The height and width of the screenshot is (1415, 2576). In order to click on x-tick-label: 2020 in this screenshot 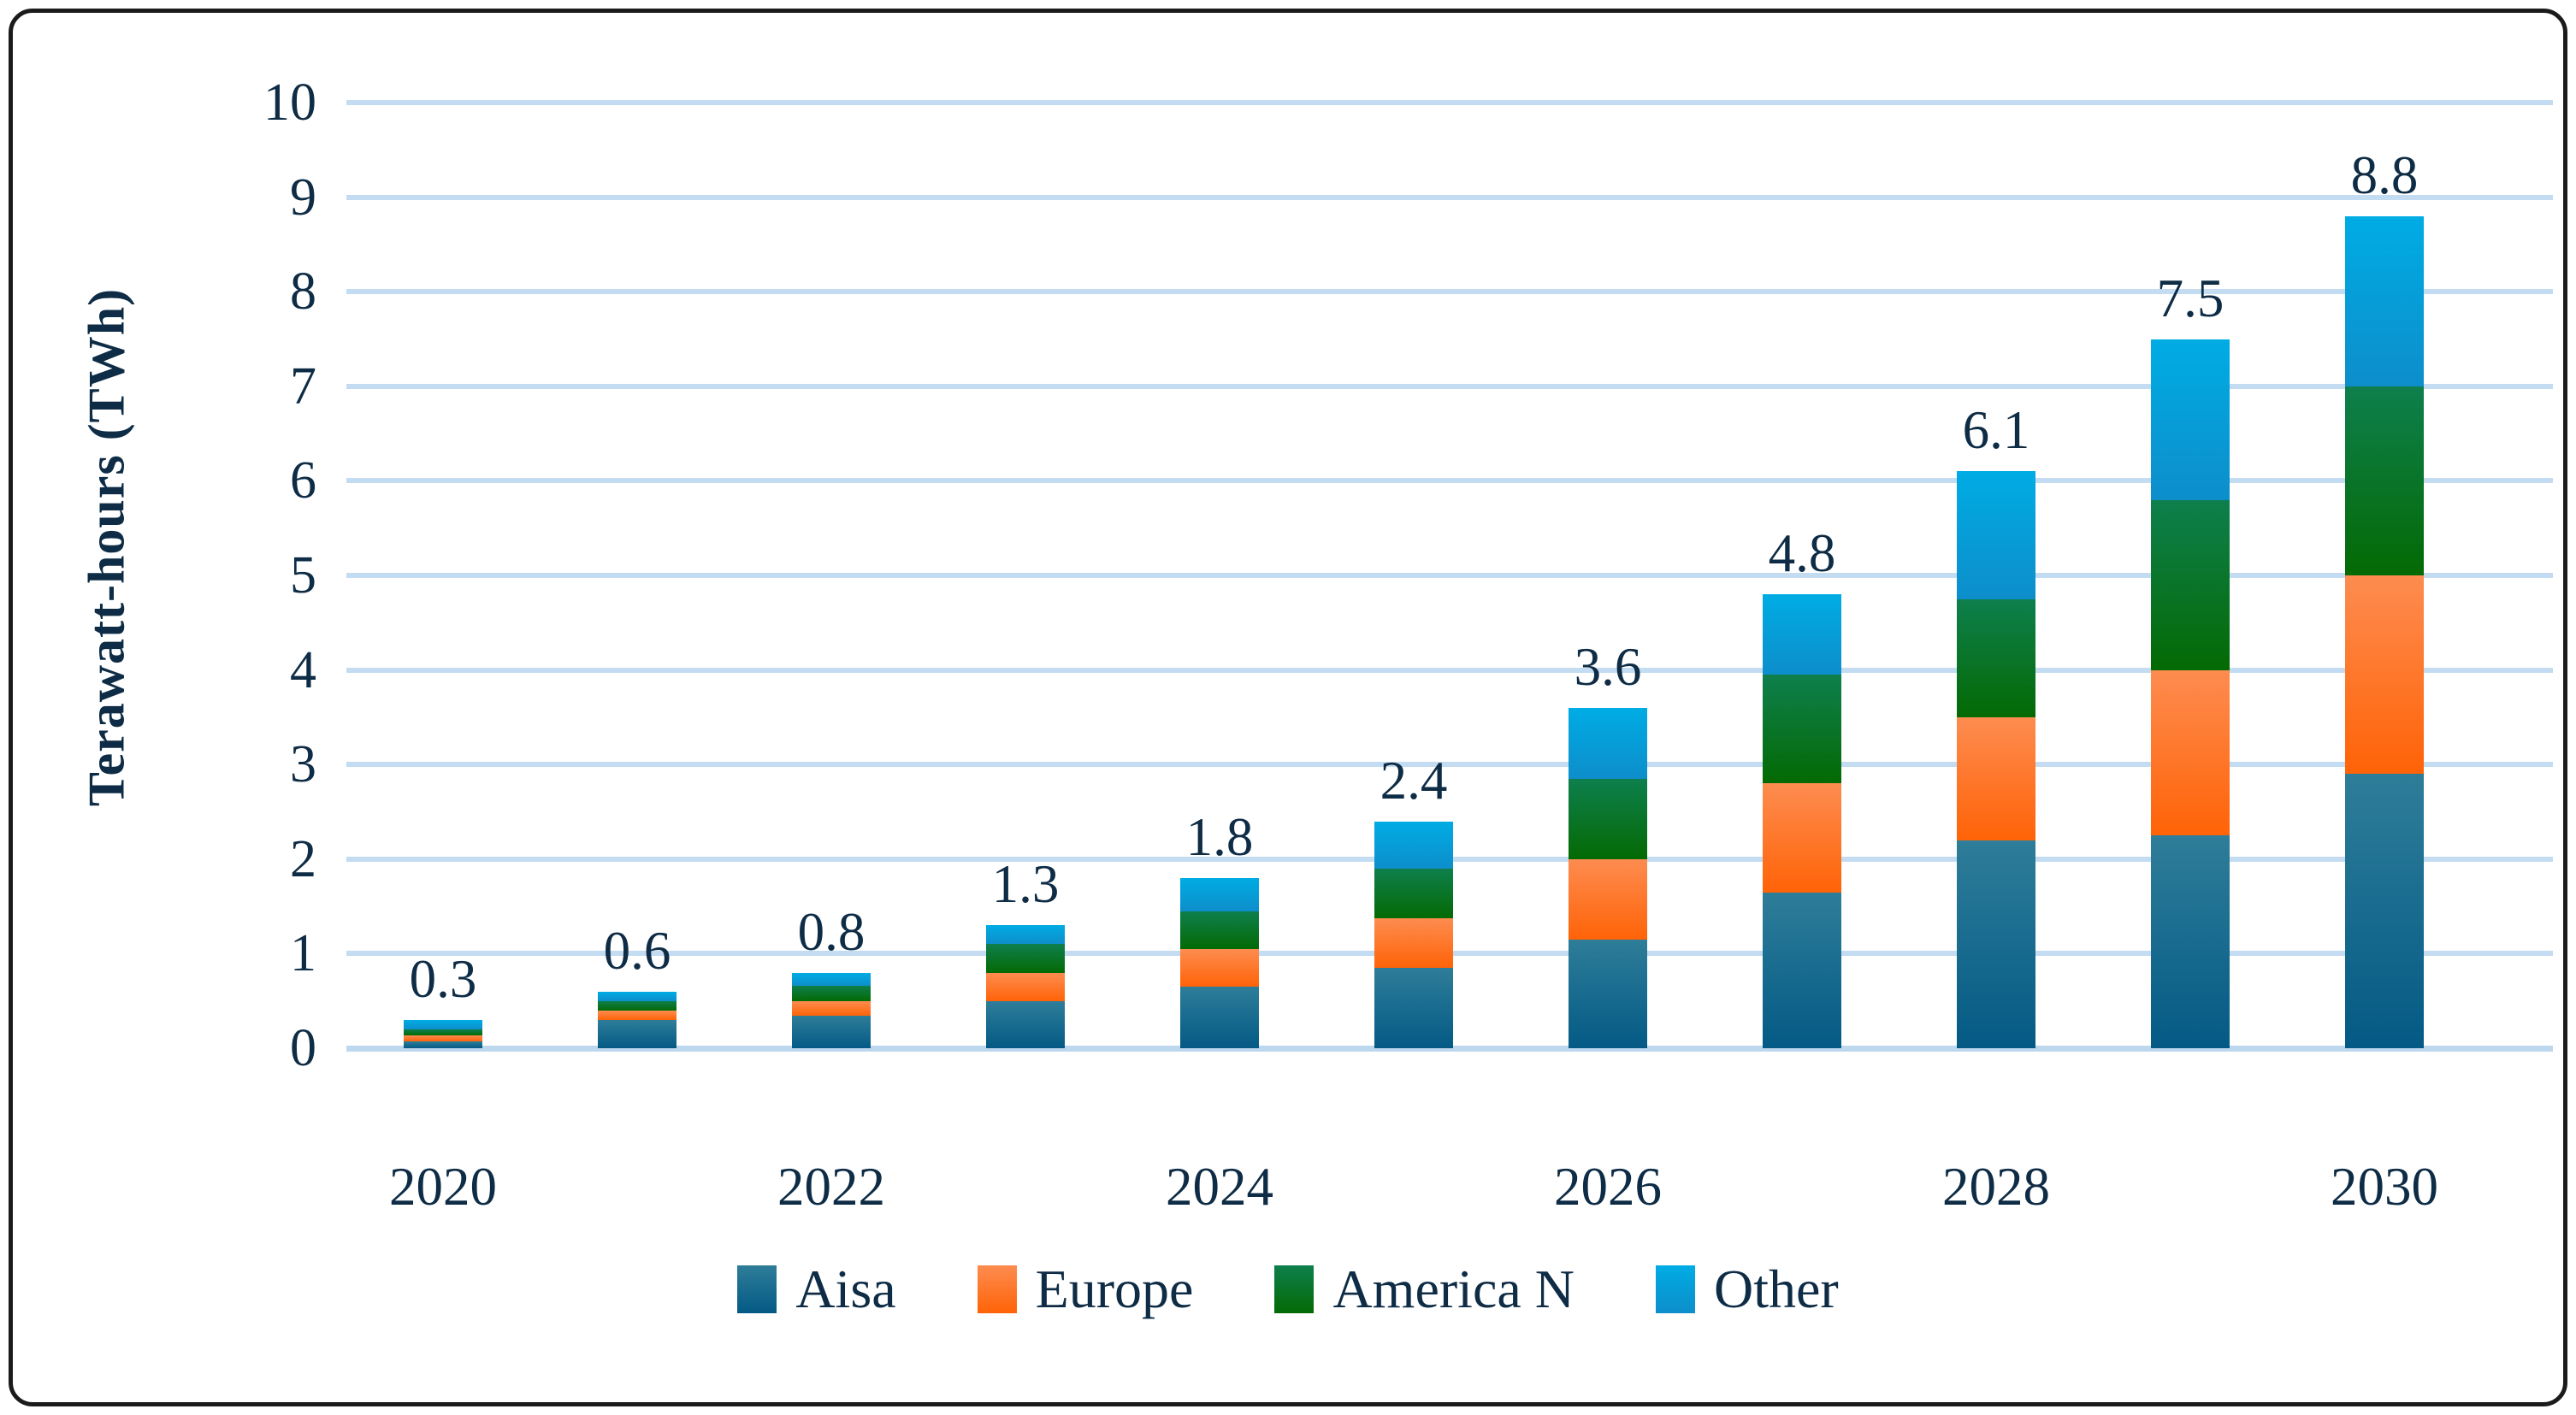, I will do `click(443, 1187)`.